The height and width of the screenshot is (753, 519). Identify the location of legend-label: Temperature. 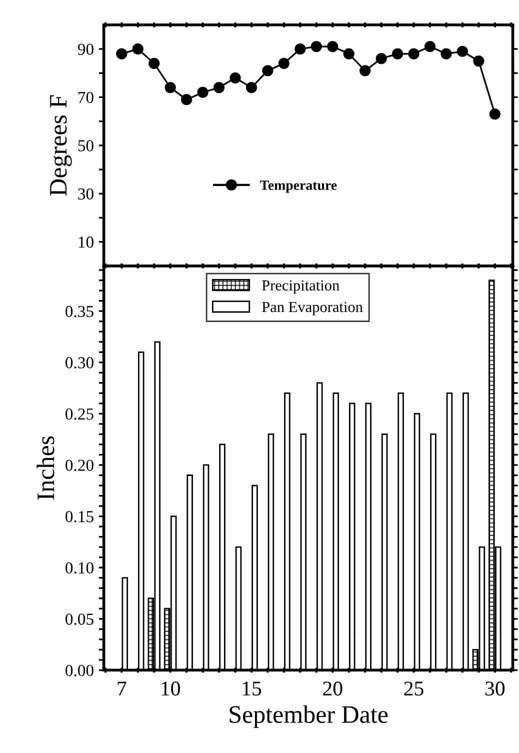
(298, 186).